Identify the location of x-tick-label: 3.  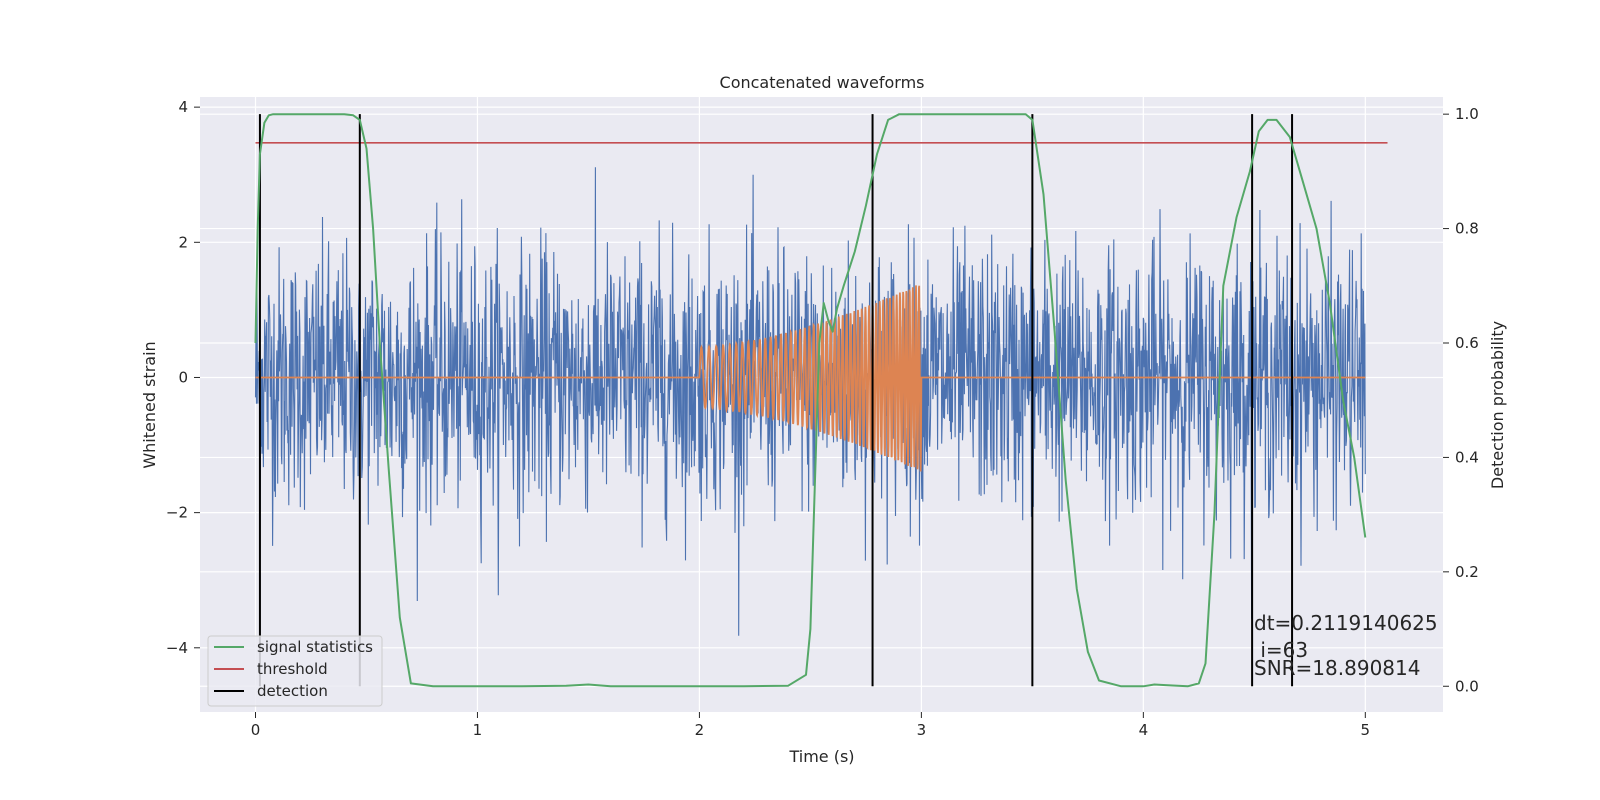
(922, 730).